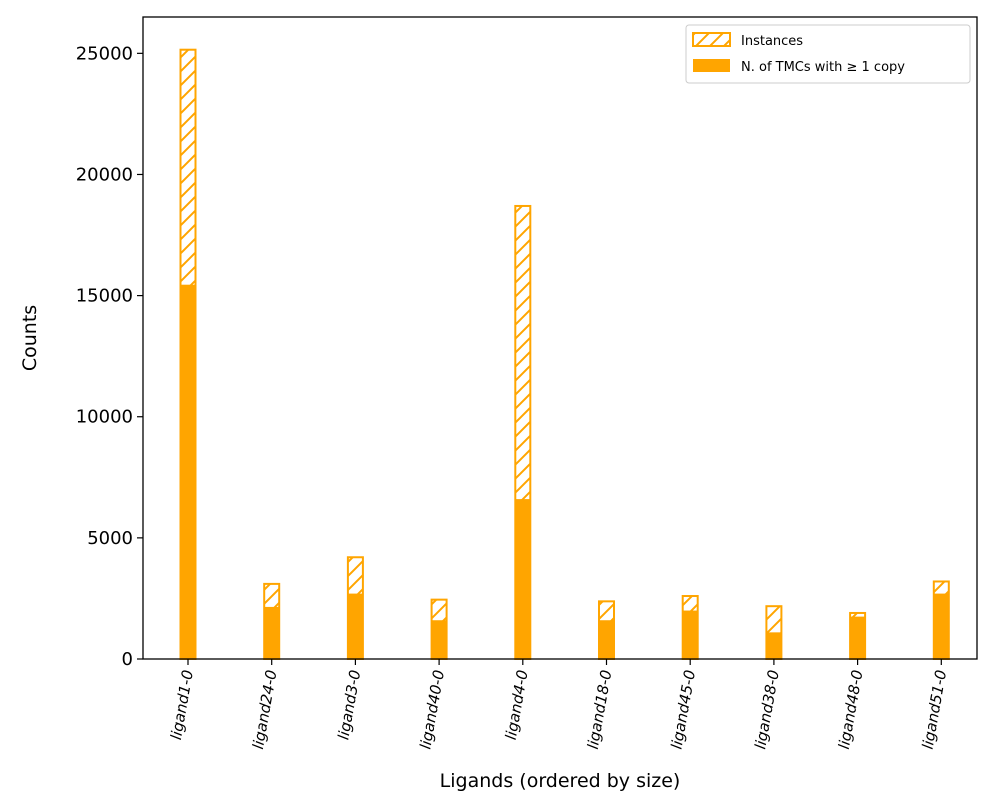 The width and height of the screenshot is (996, 811). I want to click on x-tick-label: ligand40-0, so click(432, 710).